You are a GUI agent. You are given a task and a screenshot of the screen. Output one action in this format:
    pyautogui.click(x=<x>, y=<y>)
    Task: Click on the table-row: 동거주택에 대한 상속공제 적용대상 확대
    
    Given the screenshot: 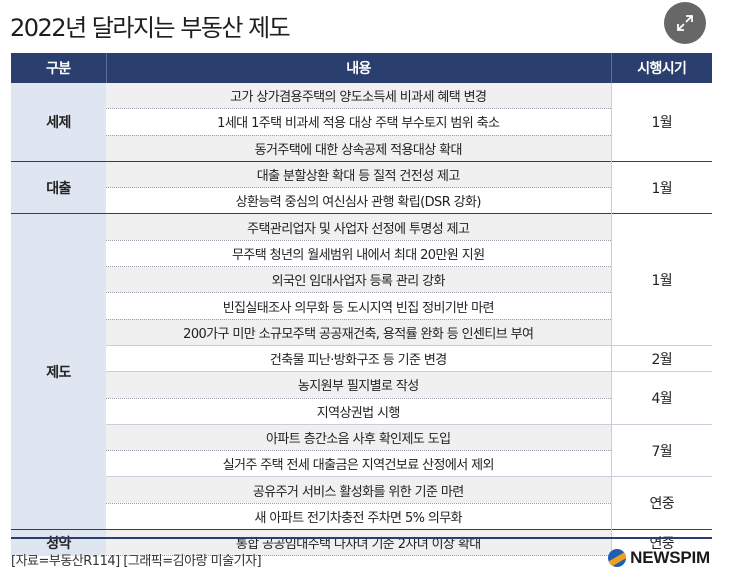 What is the action you would take?
    pyautogui.click(x=361, y=148)
    